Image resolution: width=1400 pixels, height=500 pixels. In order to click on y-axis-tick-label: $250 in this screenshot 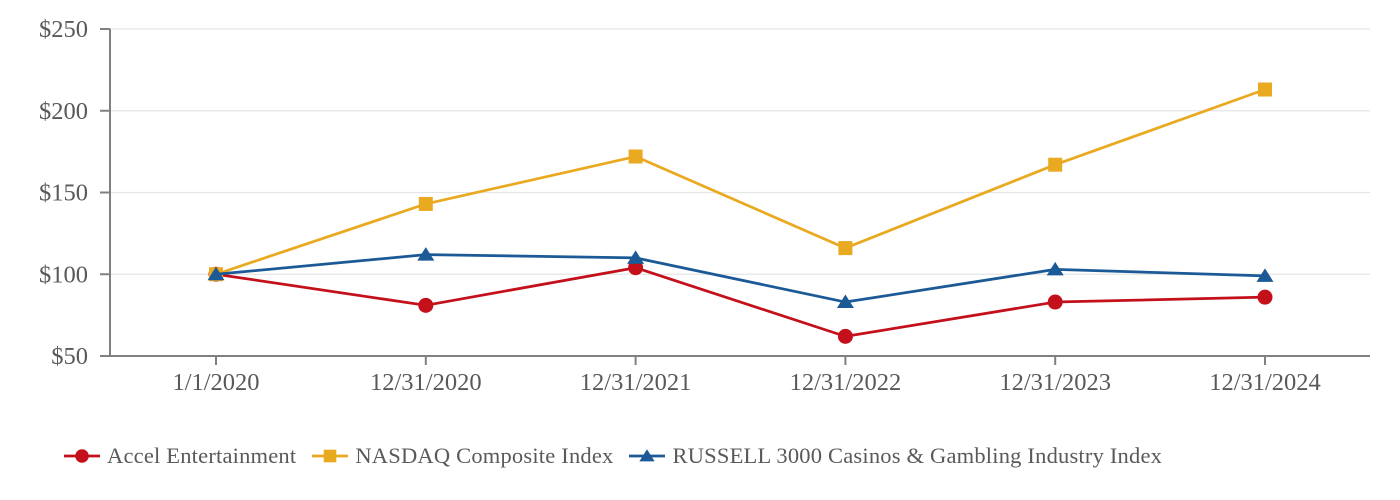, I will do `click(63, 29)`.